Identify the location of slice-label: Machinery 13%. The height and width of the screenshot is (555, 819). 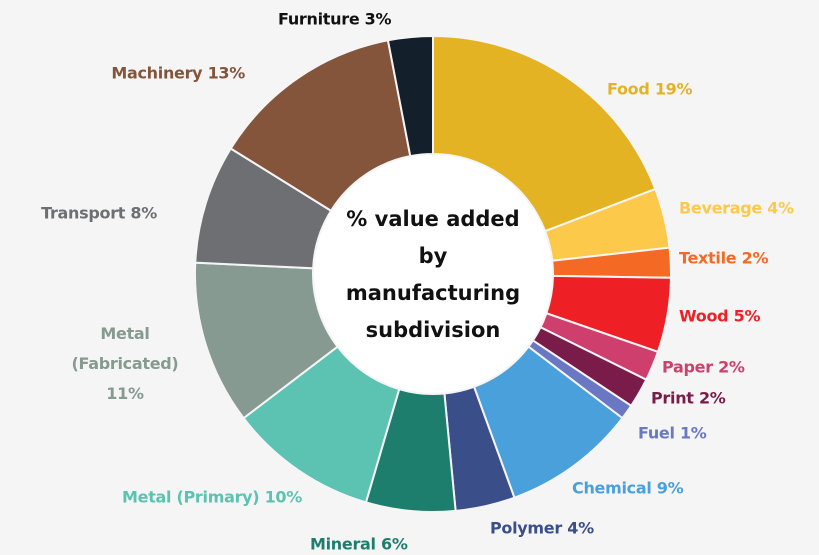
(178, 73).